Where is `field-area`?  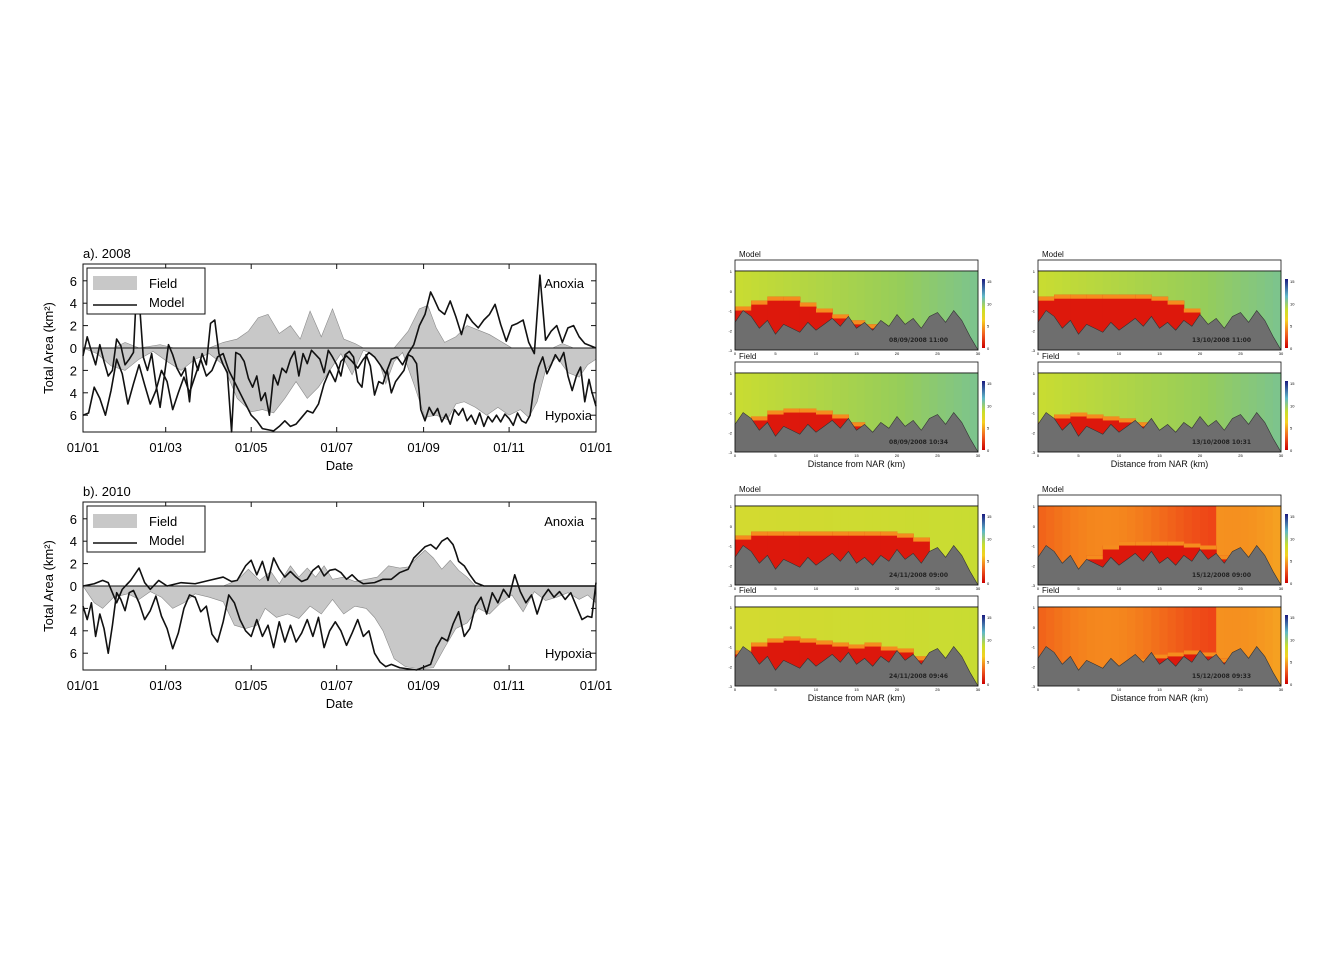
field-area is located at coordinates (339, 363).